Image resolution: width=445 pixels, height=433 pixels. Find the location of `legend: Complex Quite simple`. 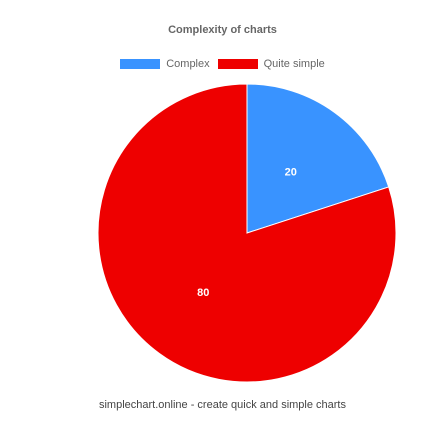

legend: Complex Quite simple is located at coordinates (222, 64).